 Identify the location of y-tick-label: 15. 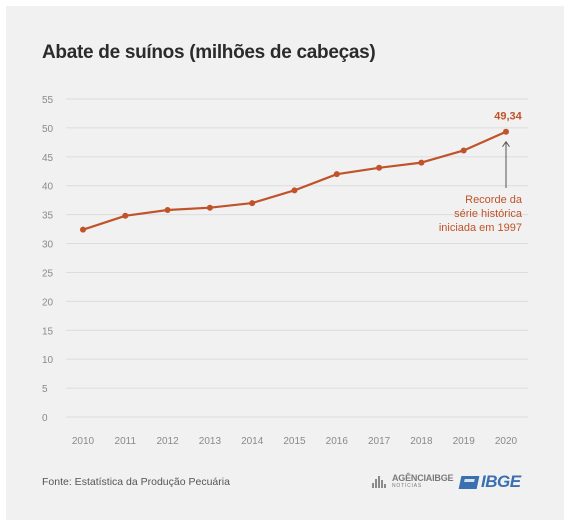
(48, 331).